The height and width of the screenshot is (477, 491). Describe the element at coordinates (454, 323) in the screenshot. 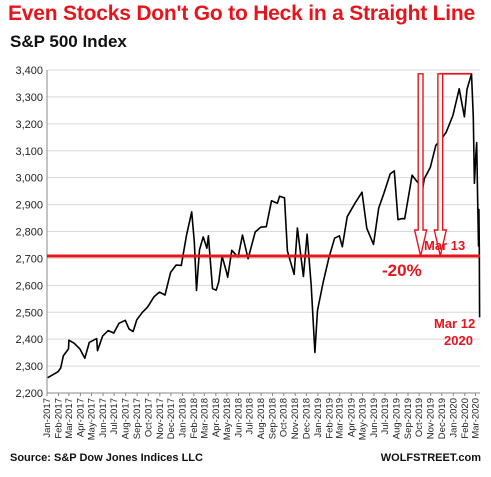

I see `low-date-label: Mar 12` at that location.